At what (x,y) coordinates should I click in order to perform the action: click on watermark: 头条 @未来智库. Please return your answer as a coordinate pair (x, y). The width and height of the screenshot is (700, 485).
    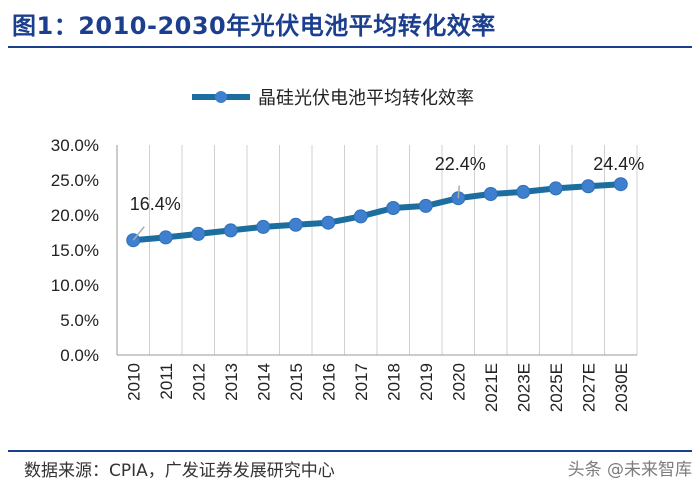
    Looking at the image, I should click on (629, 470).